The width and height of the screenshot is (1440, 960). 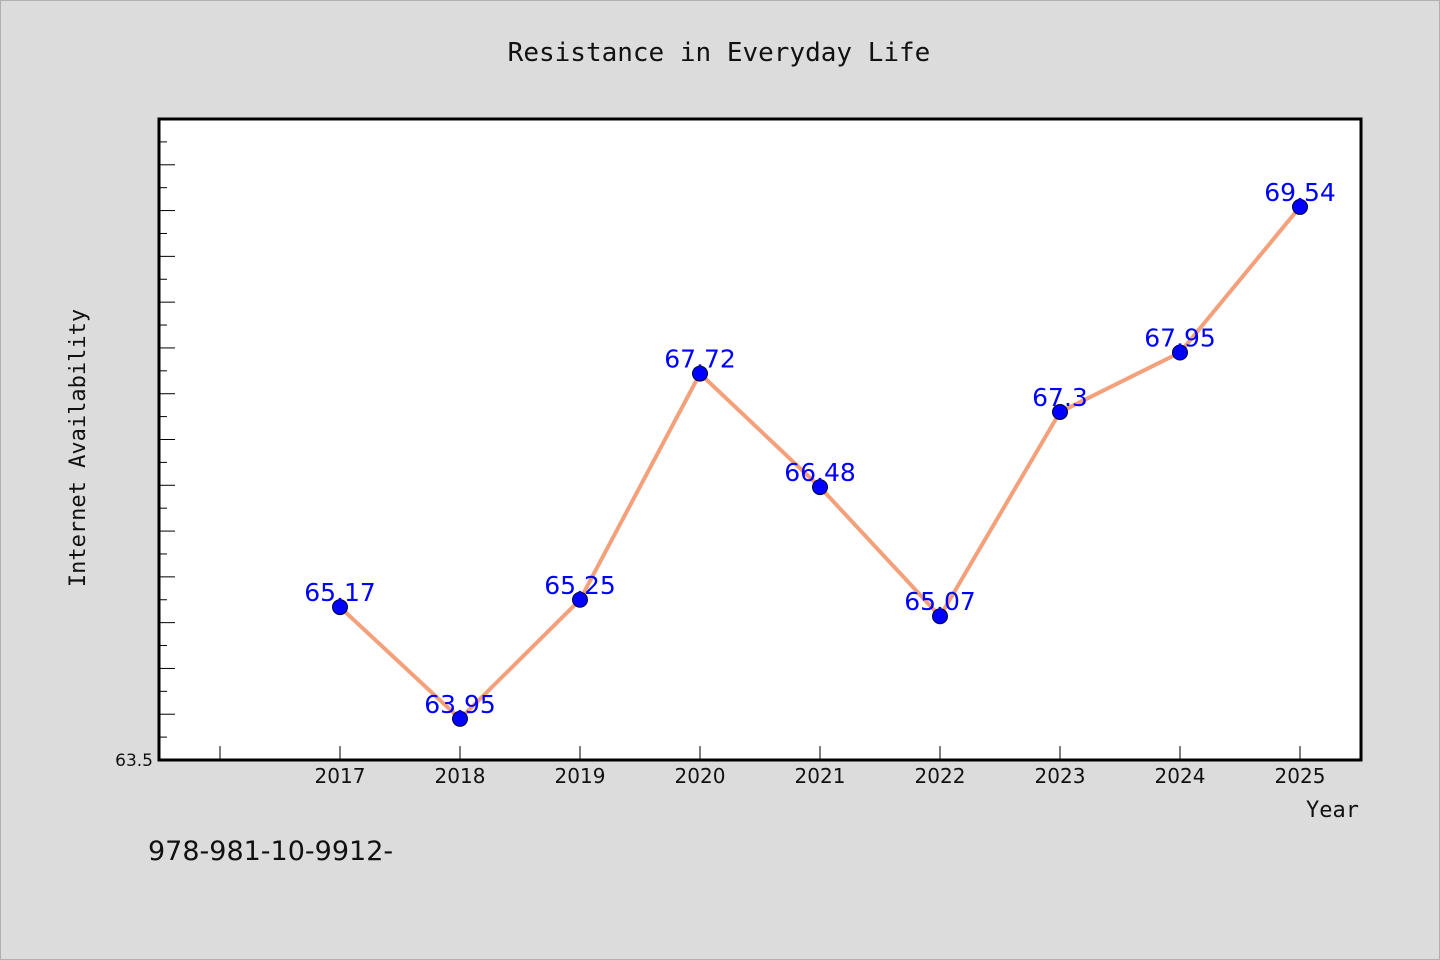 What do you see at coordinates (772, 767) in the screenshot?
I see `x-axis-ticks: 2017 2018 2019 2020 2021 2022 2023 2024 2025` at bounding box center [772, 767].